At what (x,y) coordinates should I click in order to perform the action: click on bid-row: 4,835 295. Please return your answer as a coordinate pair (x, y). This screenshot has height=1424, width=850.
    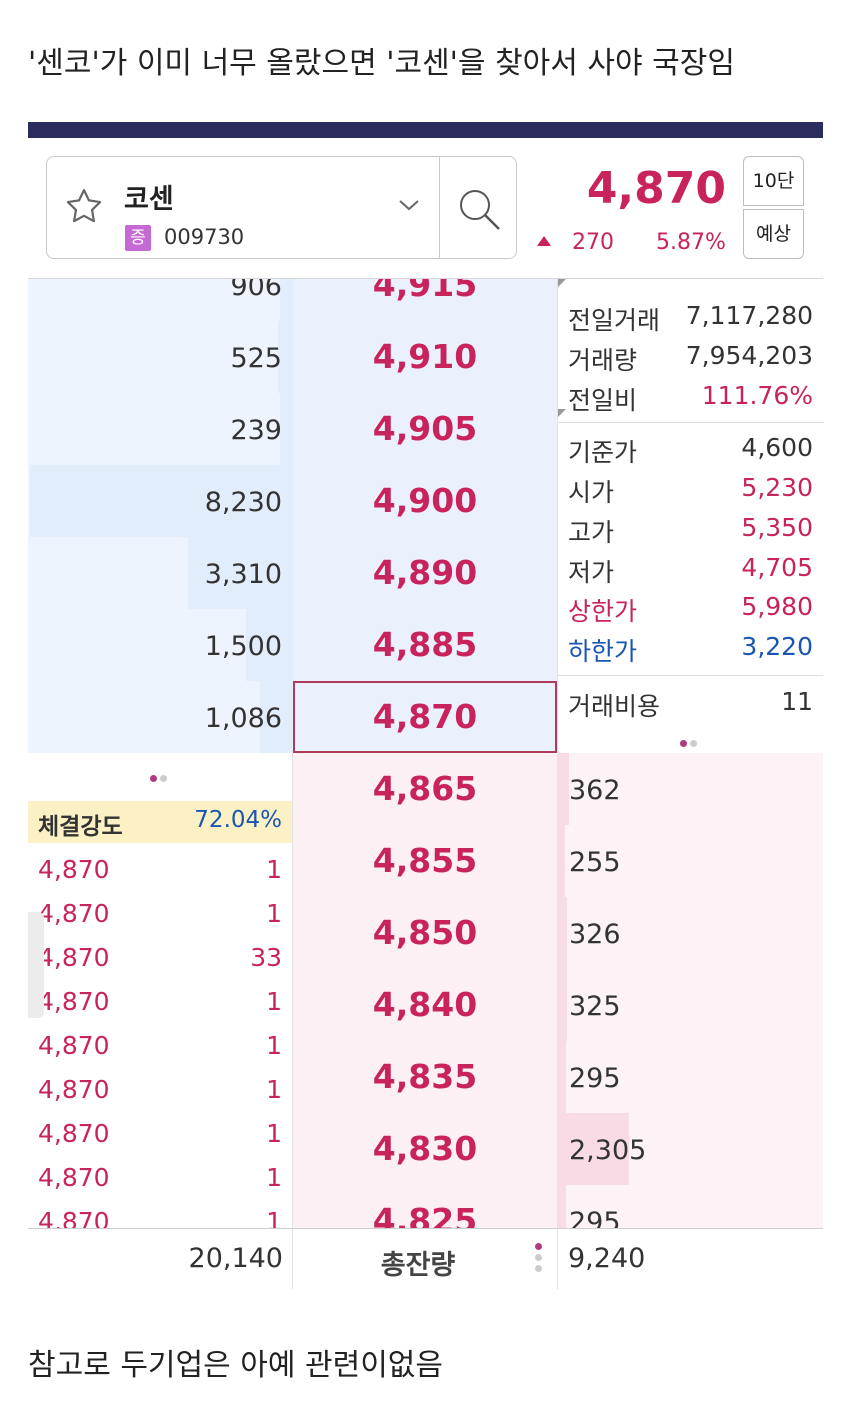
    Looking at the image, I should click on (558, 1077).